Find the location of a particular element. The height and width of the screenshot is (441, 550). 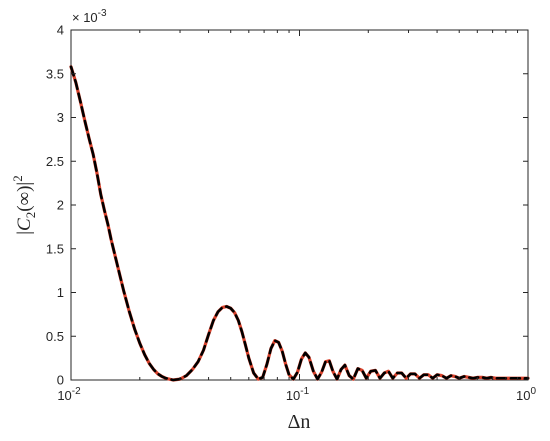

y-axis-label: |C2(∞)|2 is located at coordinates (24, 205).